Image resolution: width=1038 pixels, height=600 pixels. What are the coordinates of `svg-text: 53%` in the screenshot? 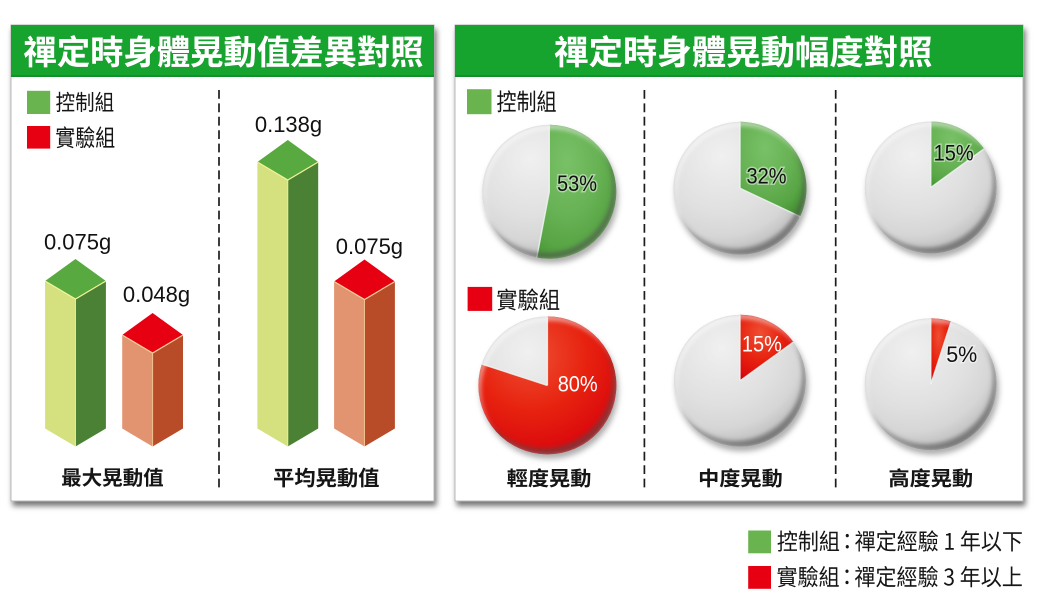 It's located at (577, 183).